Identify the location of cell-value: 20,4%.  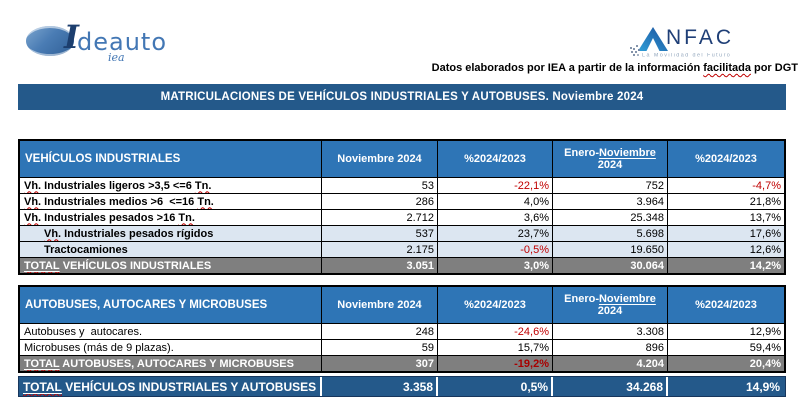
(725, 363).